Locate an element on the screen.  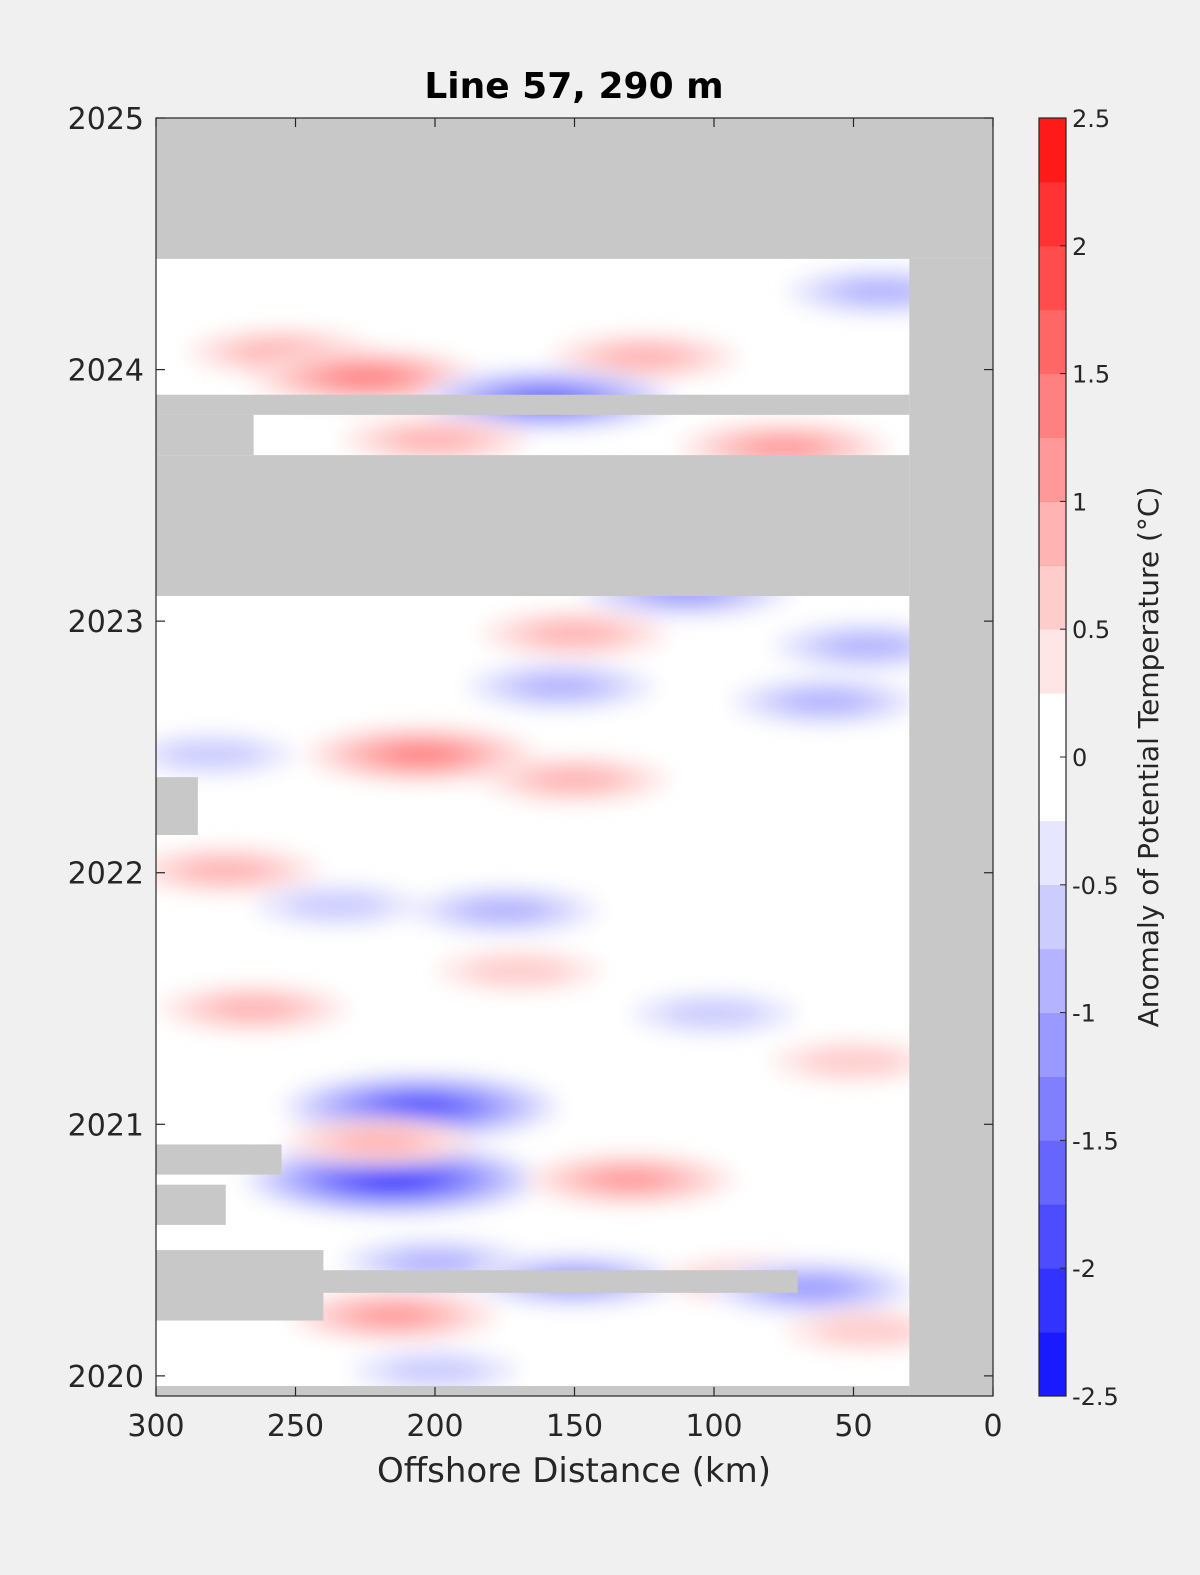
colorbar-tick-label: 1.5 is located at coordinates (1091, 375).